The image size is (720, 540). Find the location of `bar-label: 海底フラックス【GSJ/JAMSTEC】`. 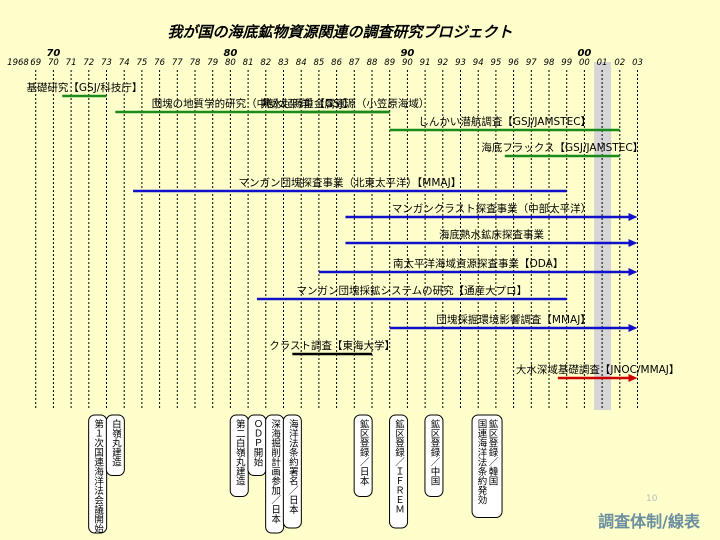

bar-label: 海底フラックス【GSJ/JAMSTEC】 is located at coordinates (562, 147).